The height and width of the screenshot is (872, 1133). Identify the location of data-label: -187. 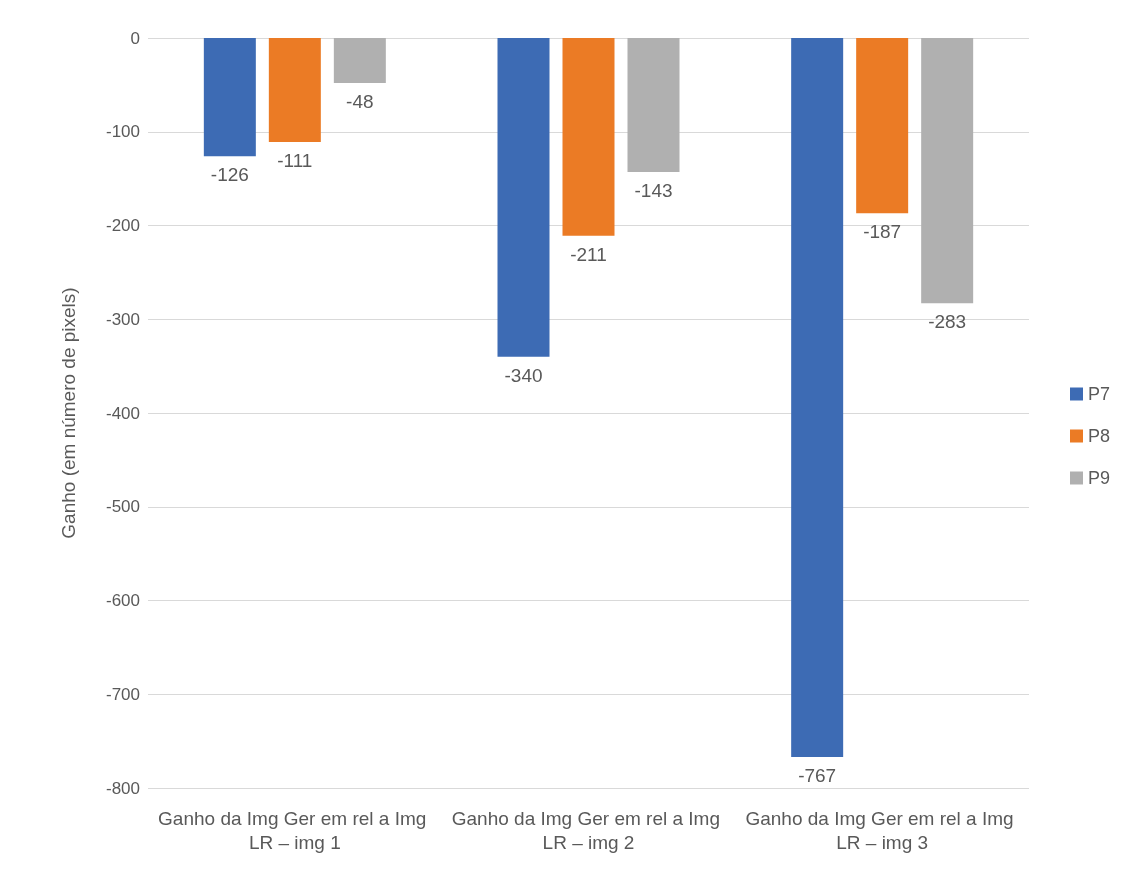
(882, 232).